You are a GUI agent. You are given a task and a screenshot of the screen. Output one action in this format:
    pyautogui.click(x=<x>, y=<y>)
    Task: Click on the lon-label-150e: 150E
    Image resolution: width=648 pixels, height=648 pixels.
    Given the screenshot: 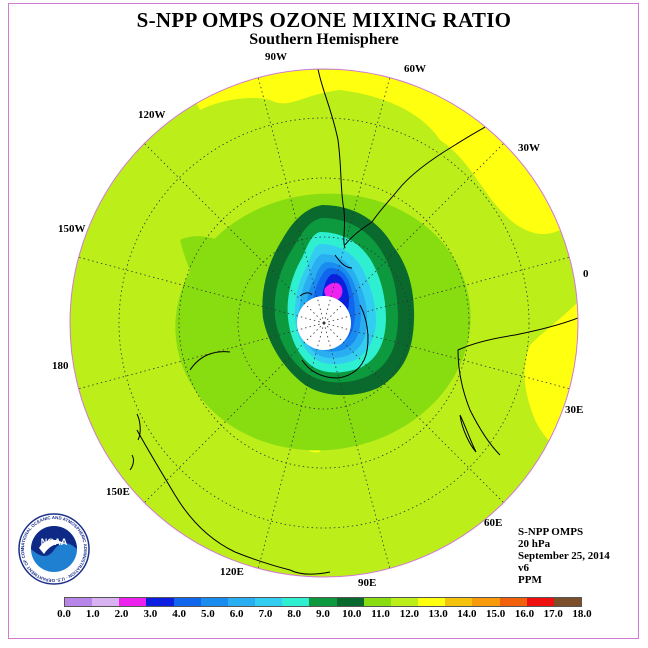 What is the action you would take?
    pyautogui.click(x=118, y=492)
    